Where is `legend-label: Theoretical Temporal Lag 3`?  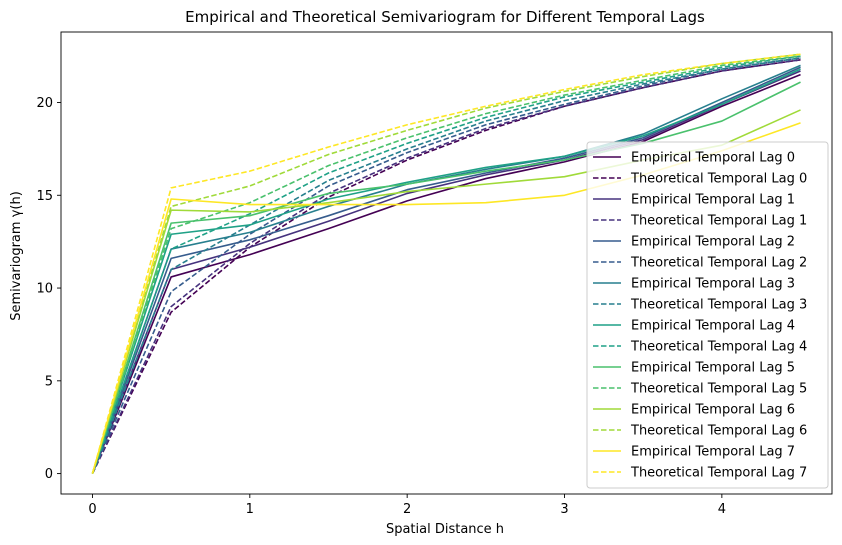
legend-label: Theoretical Temporal Lag 3 is located at coordinates (718, 305).